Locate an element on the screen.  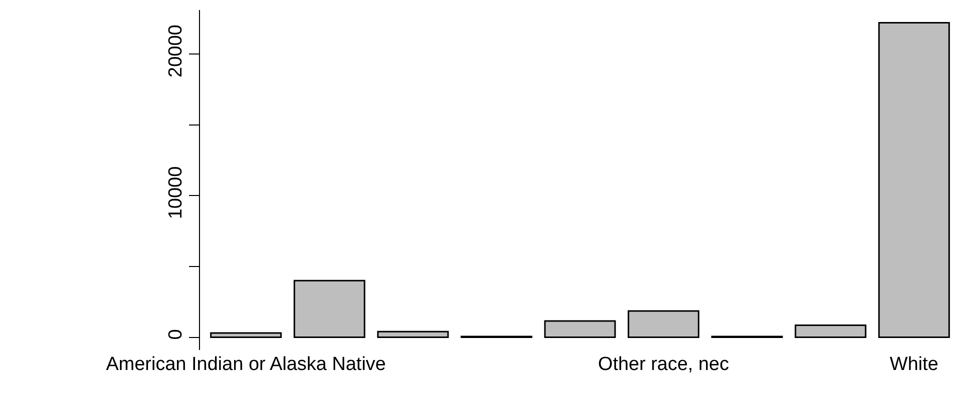
y-tick-label: 10000 is located at coordinates (175, 193).